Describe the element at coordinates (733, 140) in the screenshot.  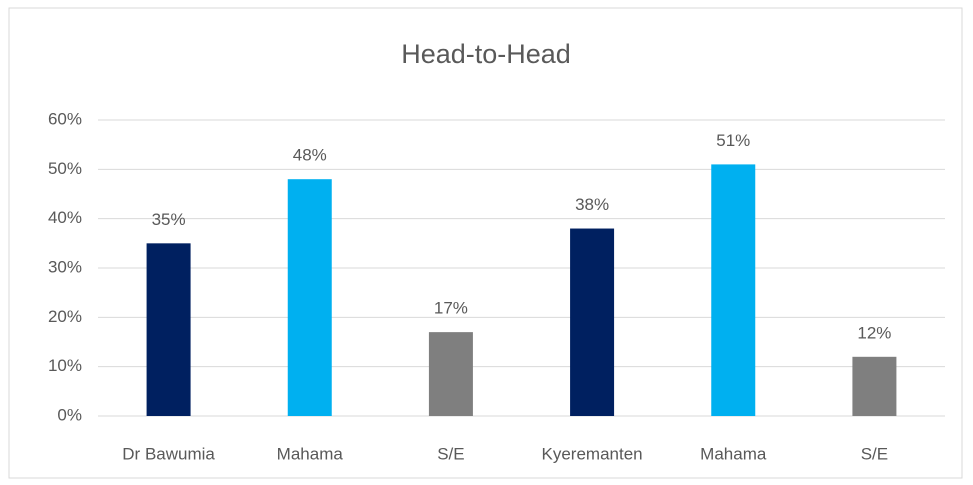
I see `value-label: 51%` at that location.